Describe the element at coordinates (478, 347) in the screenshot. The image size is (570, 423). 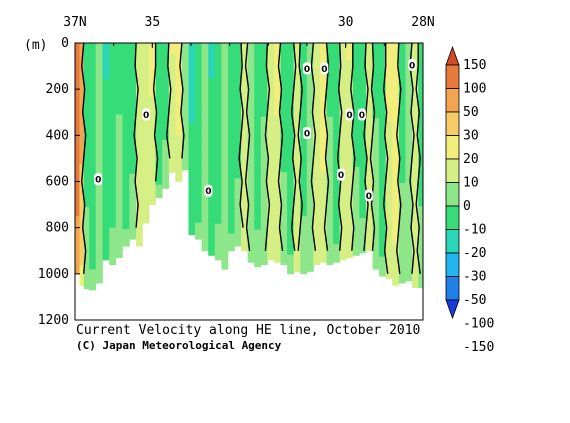
I see `colorbar-label: -150` at that location.